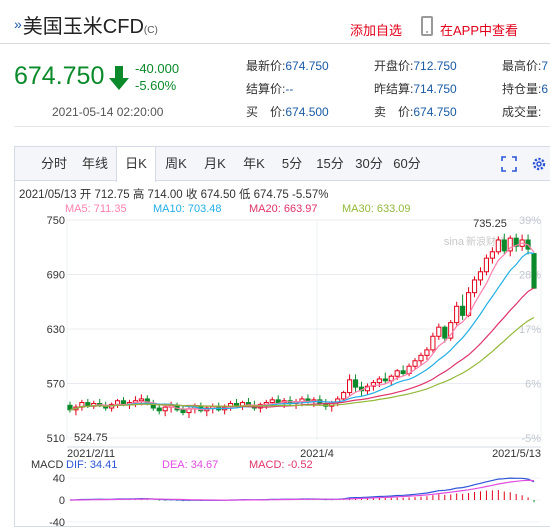  Describe the element at coordinates (292, 163) in the screenshot. I see `tab-period: 5分` at that location.